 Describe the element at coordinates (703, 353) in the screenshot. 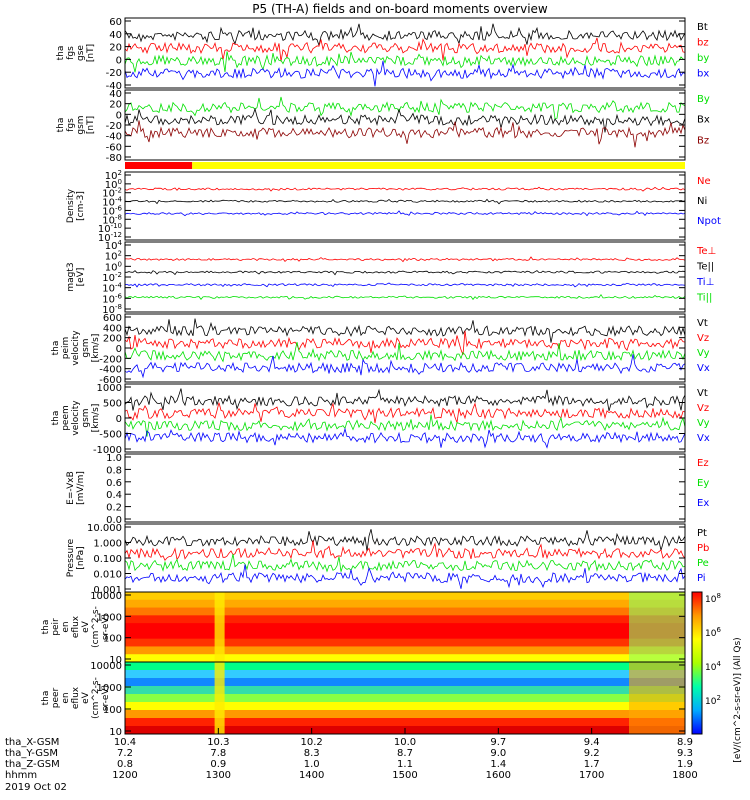

I see `legend-peim_velocity-Vy: Vy` at that location.